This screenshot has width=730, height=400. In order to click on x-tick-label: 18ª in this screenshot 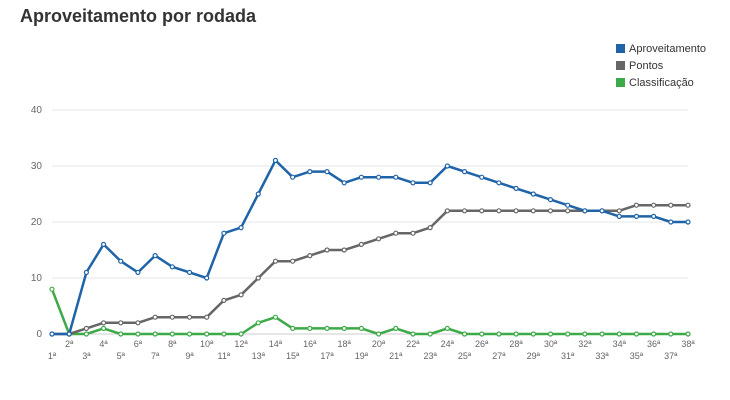, I will do `click(345, 344)`.